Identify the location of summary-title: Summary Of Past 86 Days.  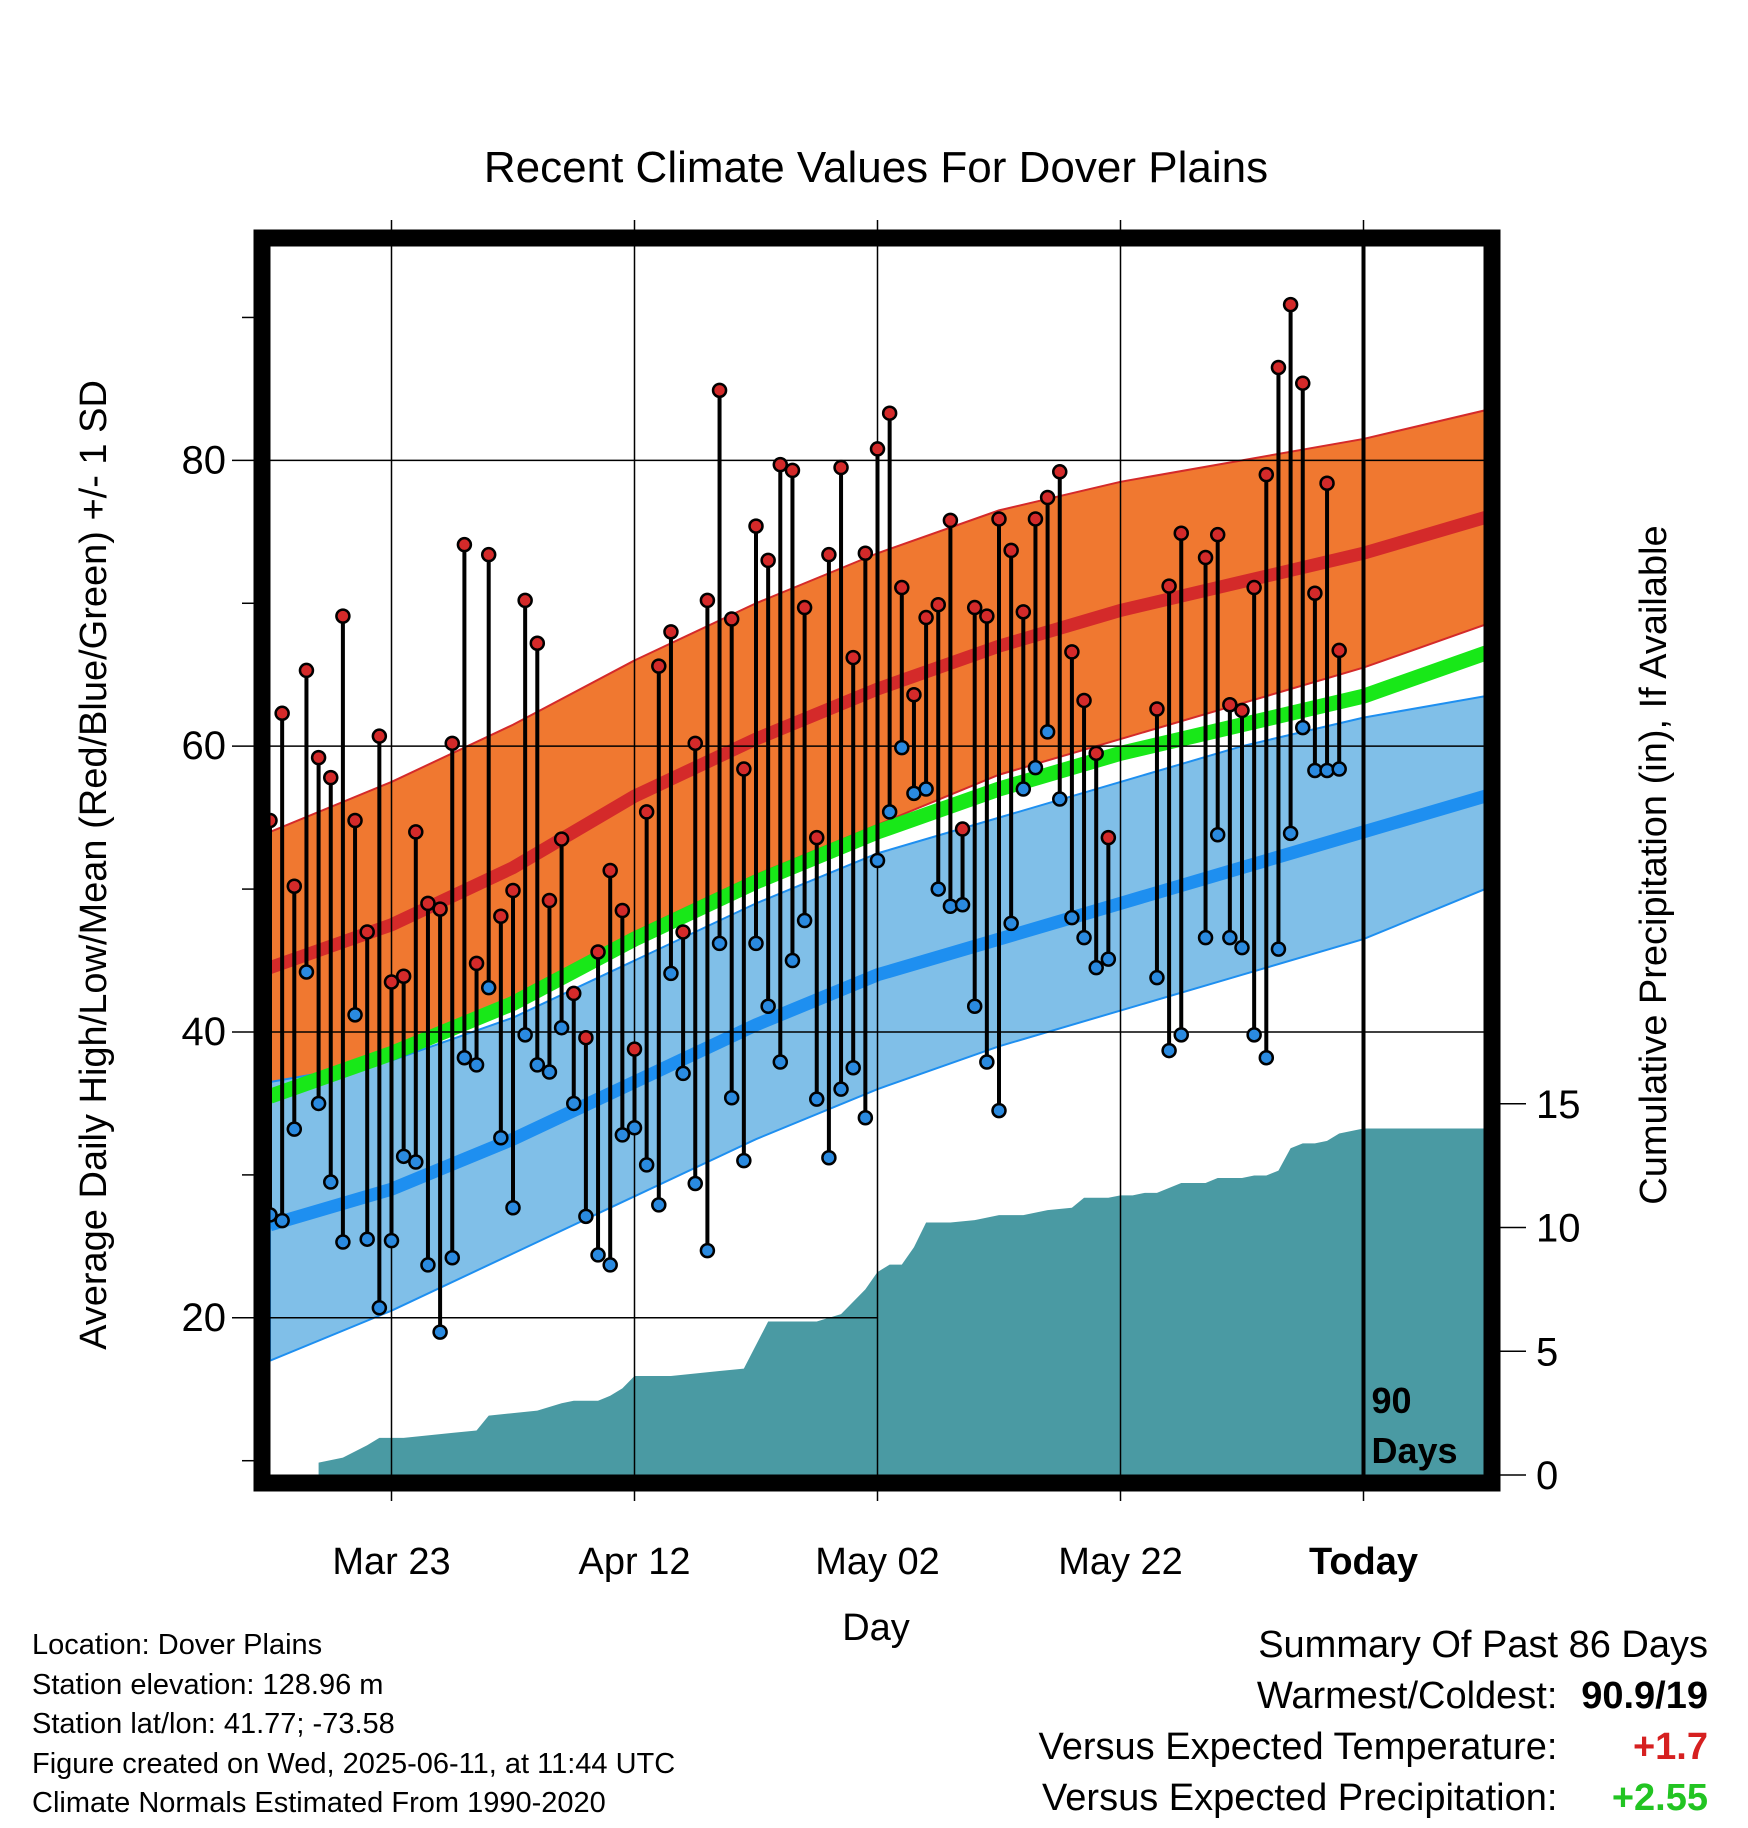
(1483, 1645).